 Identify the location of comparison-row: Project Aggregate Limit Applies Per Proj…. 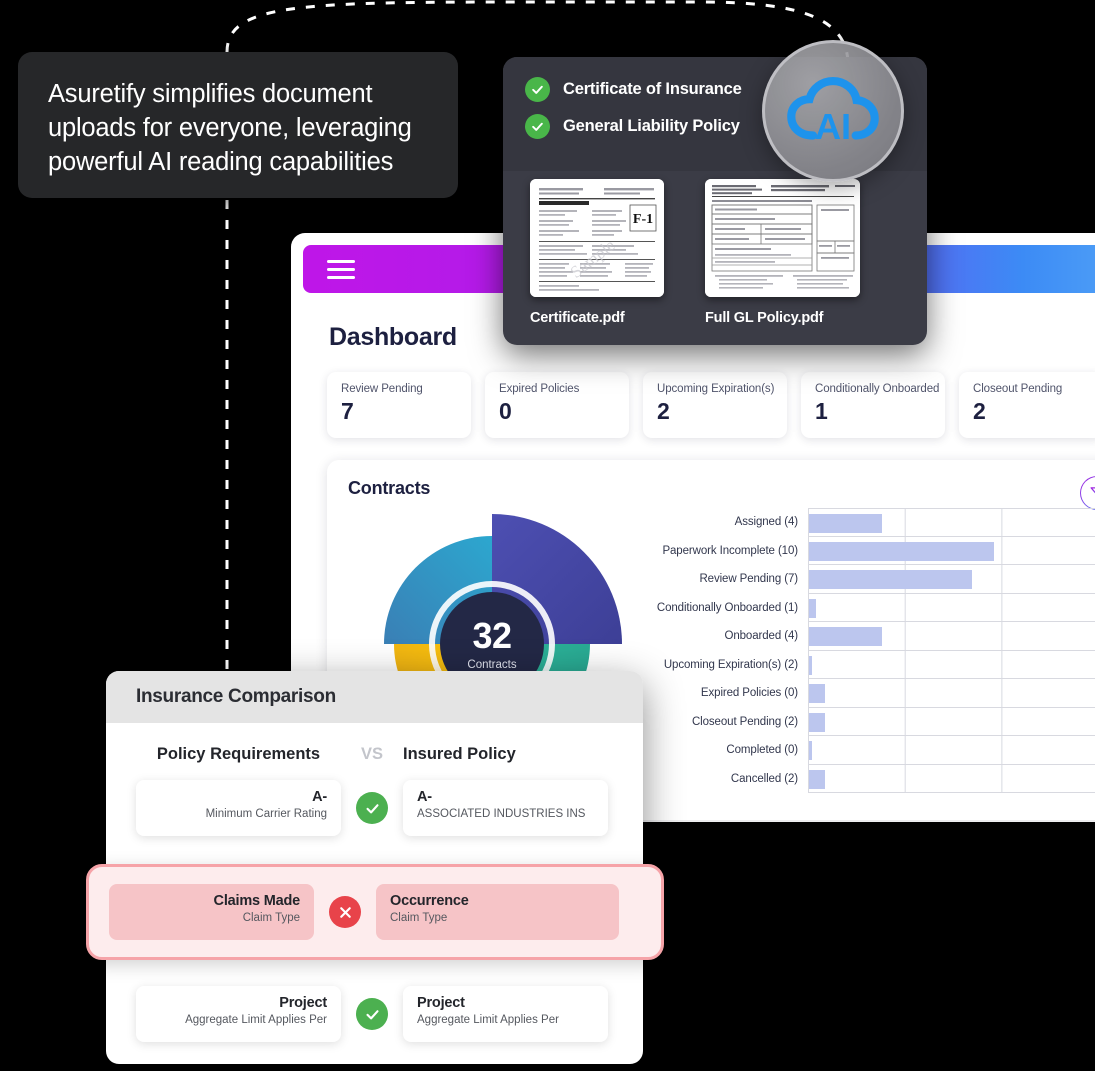
(374, 1014).